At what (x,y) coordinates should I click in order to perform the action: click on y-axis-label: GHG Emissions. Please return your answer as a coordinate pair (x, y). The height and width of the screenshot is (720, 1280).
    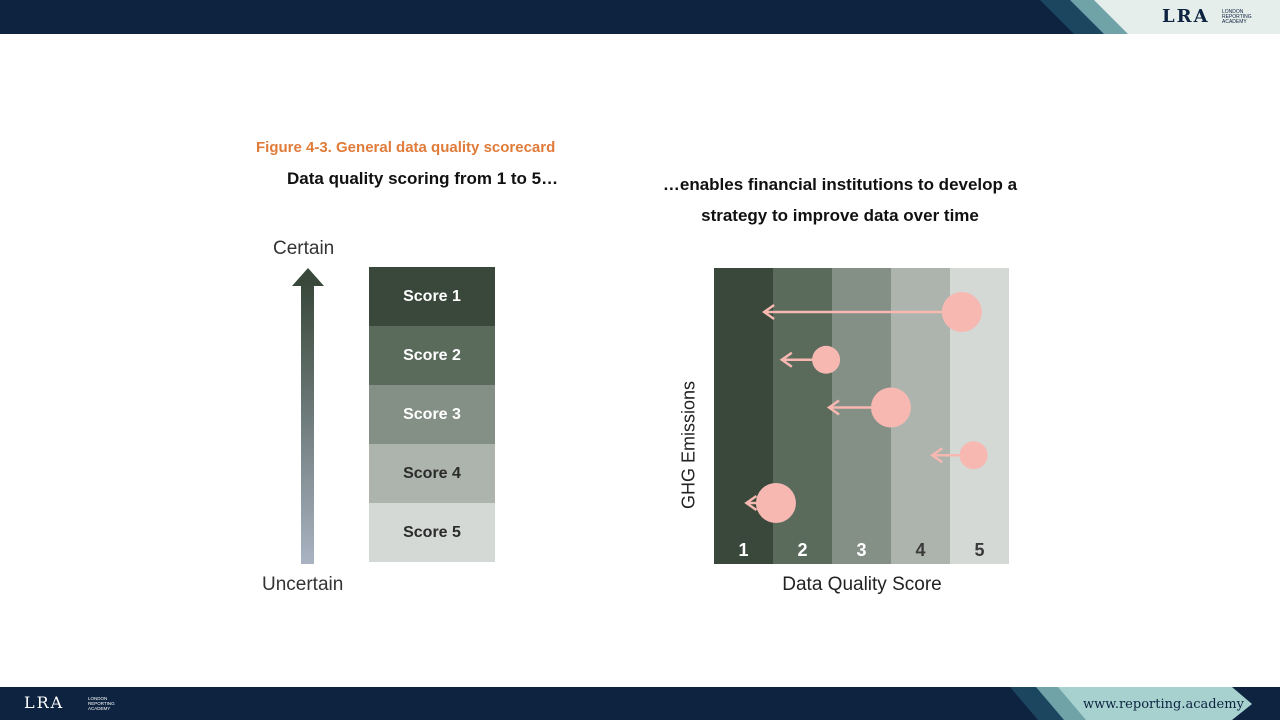
    Looking at the image, I should click on (688, 445).